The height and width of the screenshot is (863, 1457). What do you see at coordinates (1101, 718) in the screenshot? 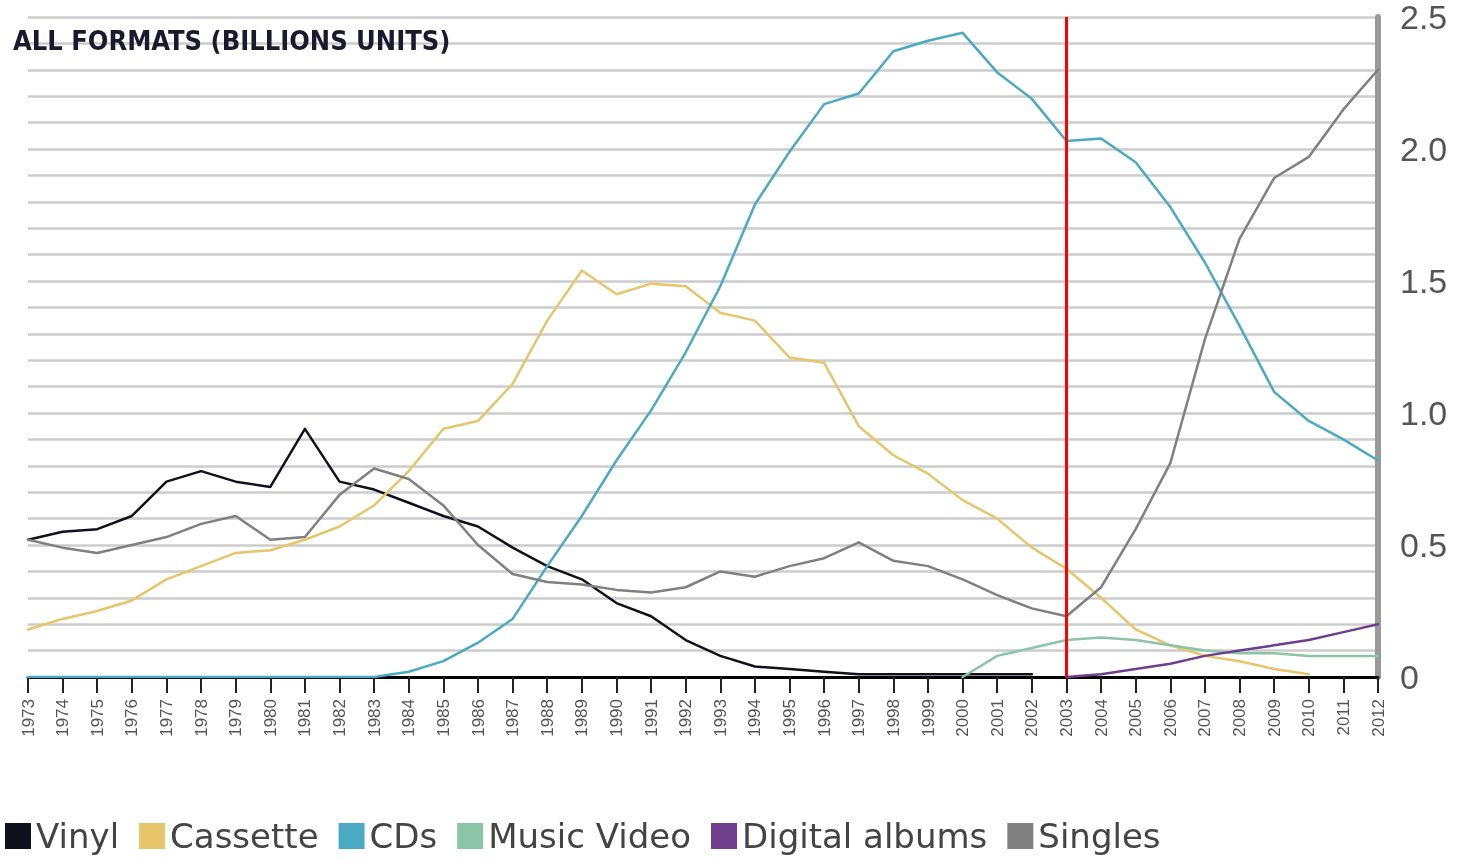
I see `x-tick-label: 2004` at bounding box center [1101, 718].